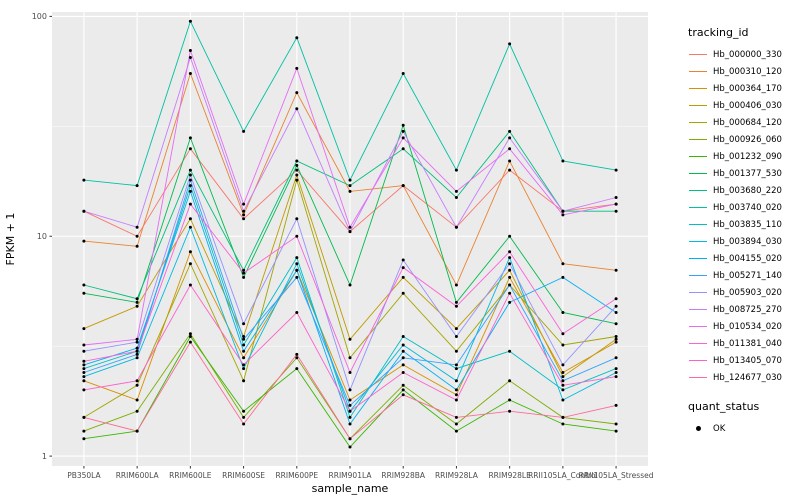 The image size is (800, 500). I want to click on x-tick-label: RRIM928LA, so click(457, 475).